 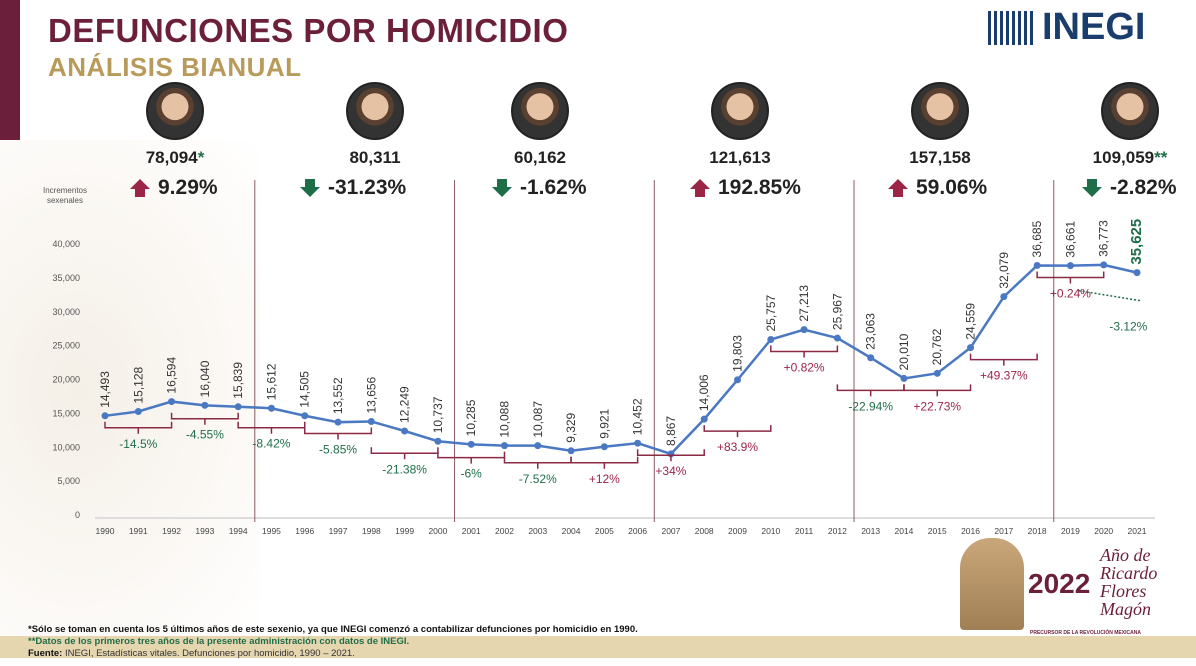 I want to click on administration-total: 78,094*, so click(x=175, y=158).